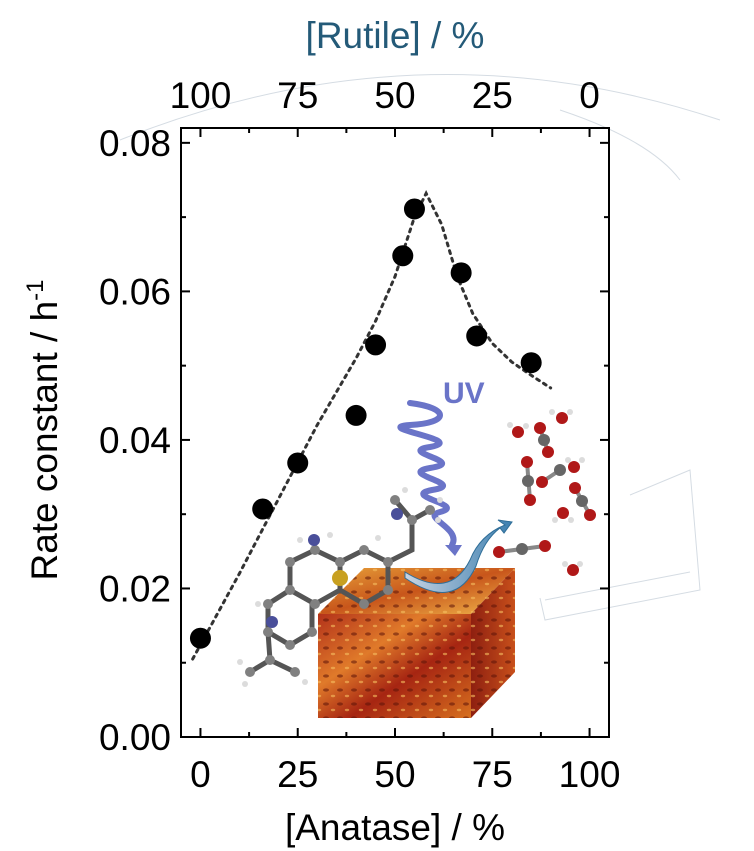 This screenshot has height=851, width=754. Describe the element at coordinates (427, 474) in the screenshot. I see `uv-wave-icon` at that location.